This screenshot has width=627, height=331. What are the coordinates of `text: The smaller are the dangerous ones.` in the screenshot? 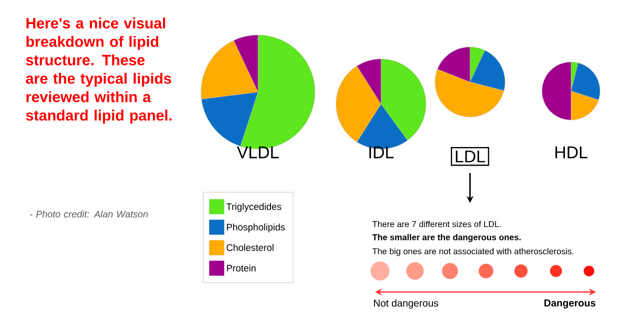 It's located at (446, 238).